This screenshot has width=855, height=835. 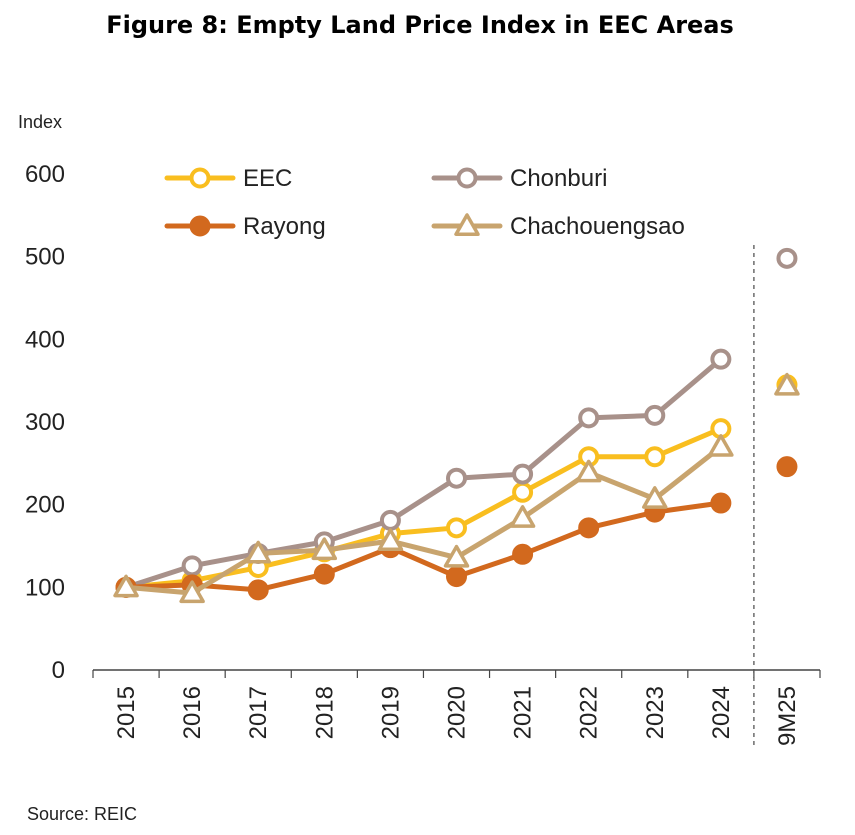 I want to click on x-tick-label: 2018, so click(x=324, y=712).